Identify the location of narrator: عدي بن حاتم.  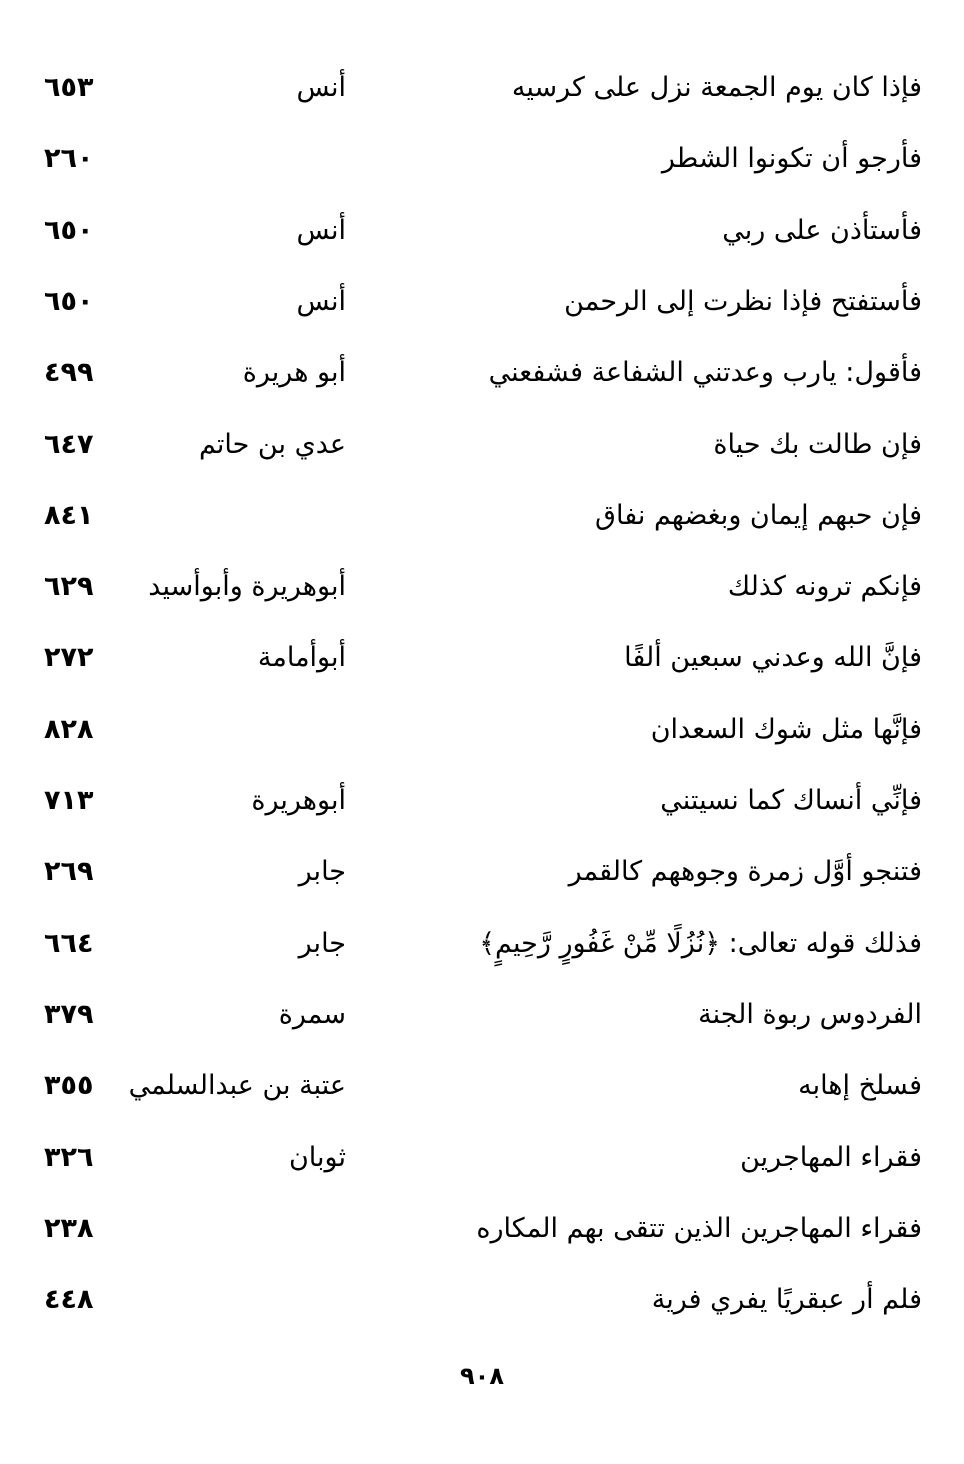
(272, 444).